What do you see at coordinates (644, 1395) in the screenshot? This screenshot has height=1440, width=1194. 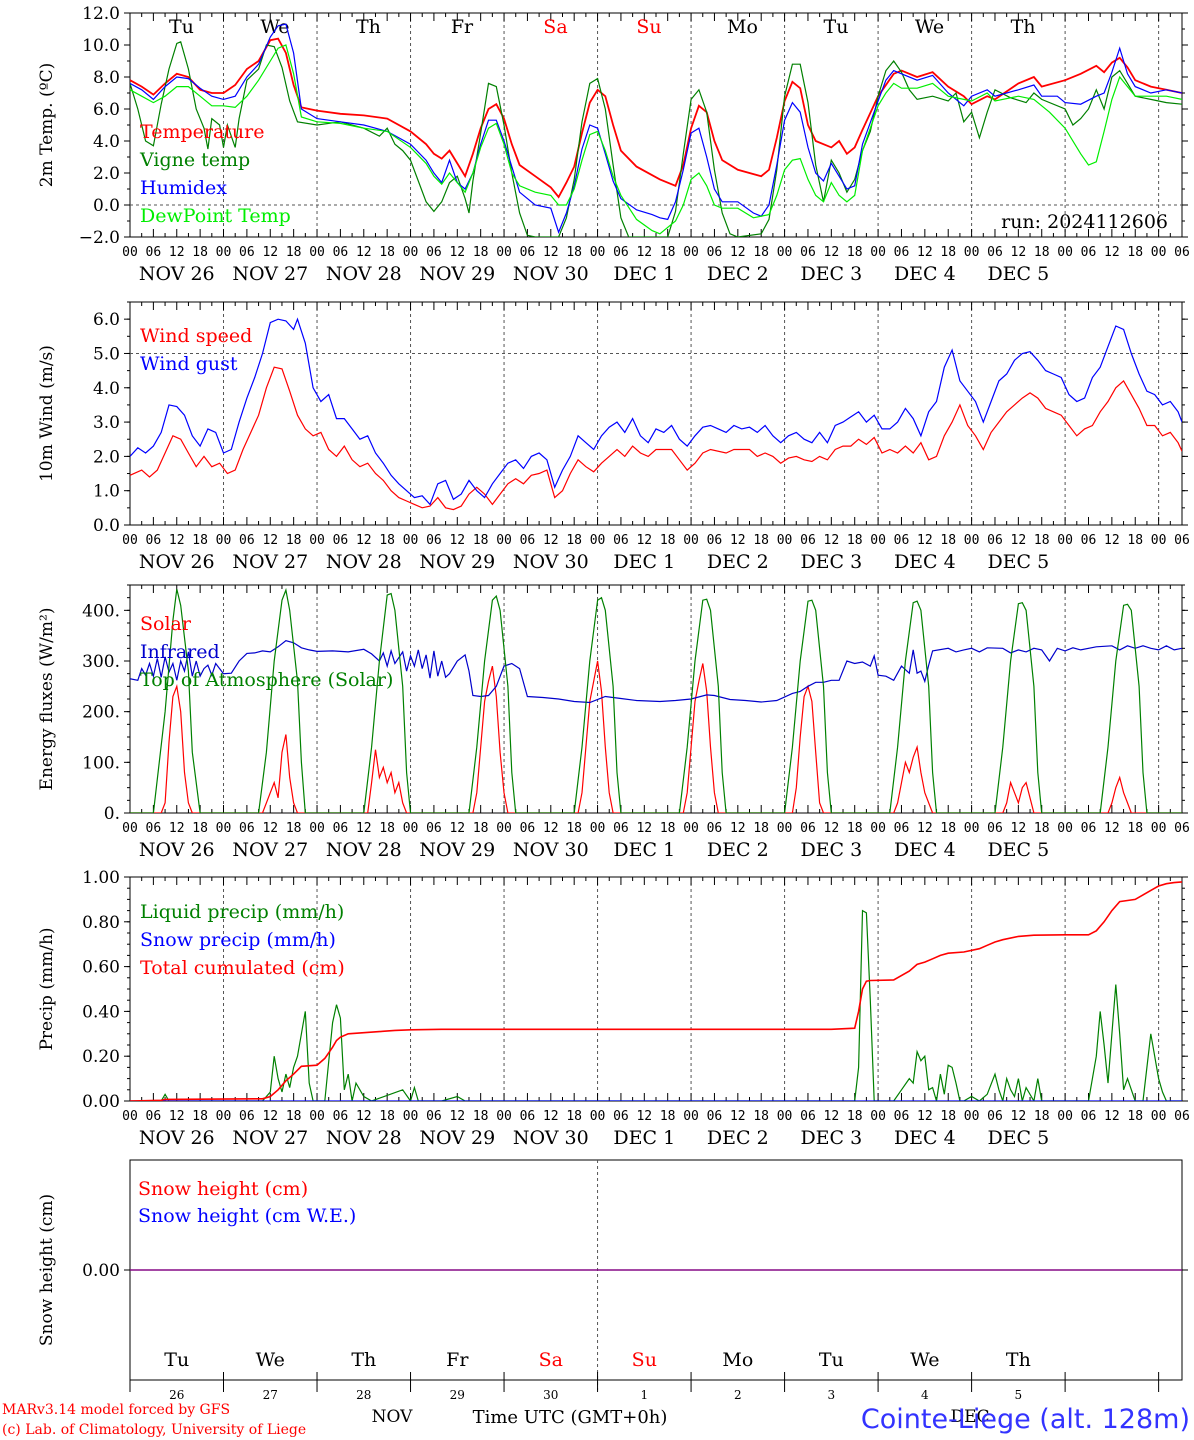 I see `day-number-label: 1` at bounding box center [644, 1395].